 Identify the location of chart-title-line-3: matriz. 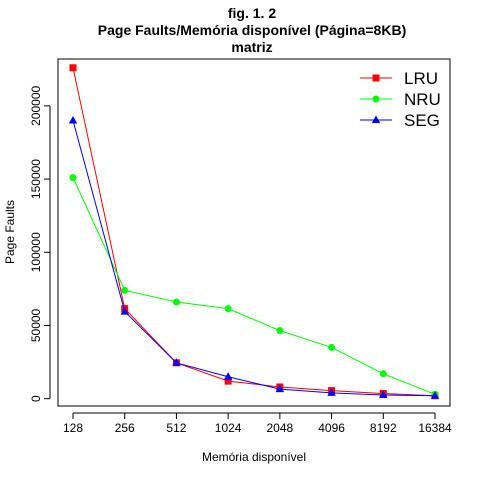
(251, 47).